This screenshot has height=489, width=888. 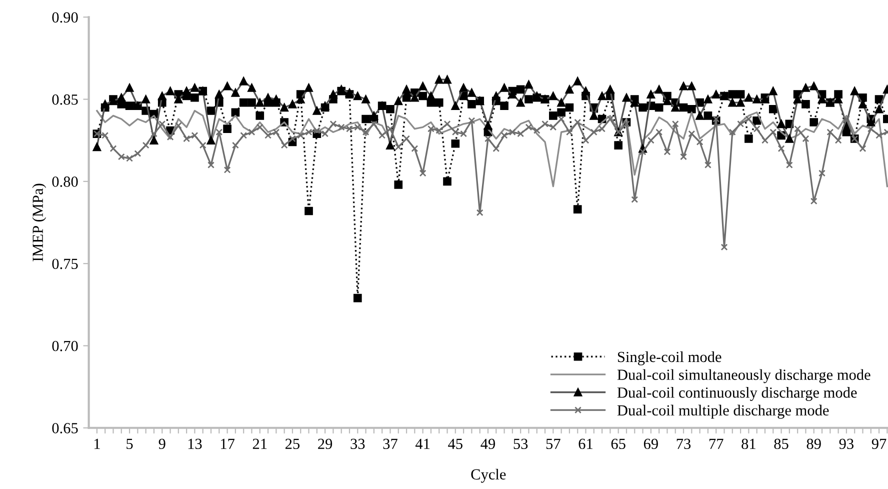 What do you see at coordinates (737, 394) in the screenshot?
I see `legend-label: Dual-coil continuously discharge mode` at bounding box center [737, 394].